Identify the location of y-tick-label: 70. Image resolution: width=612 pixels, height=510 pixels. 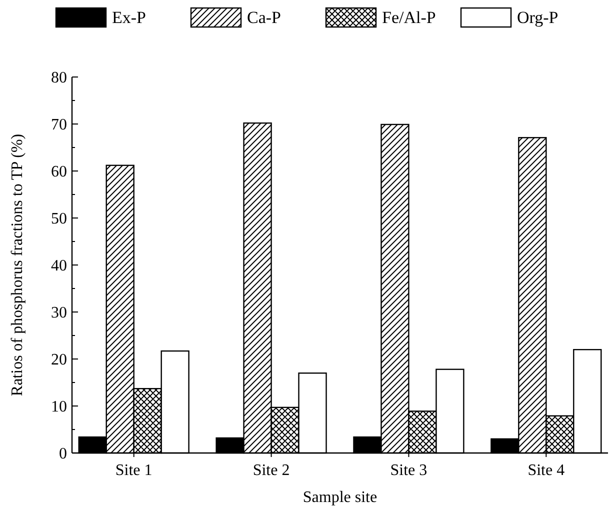
(59, 125).